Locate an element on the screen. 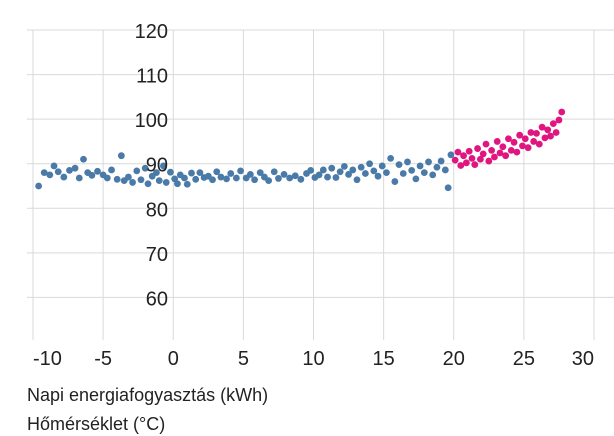 This screenshot has height=436, width=614. x-tick-label: 20 is located at coordinates (454, 359).